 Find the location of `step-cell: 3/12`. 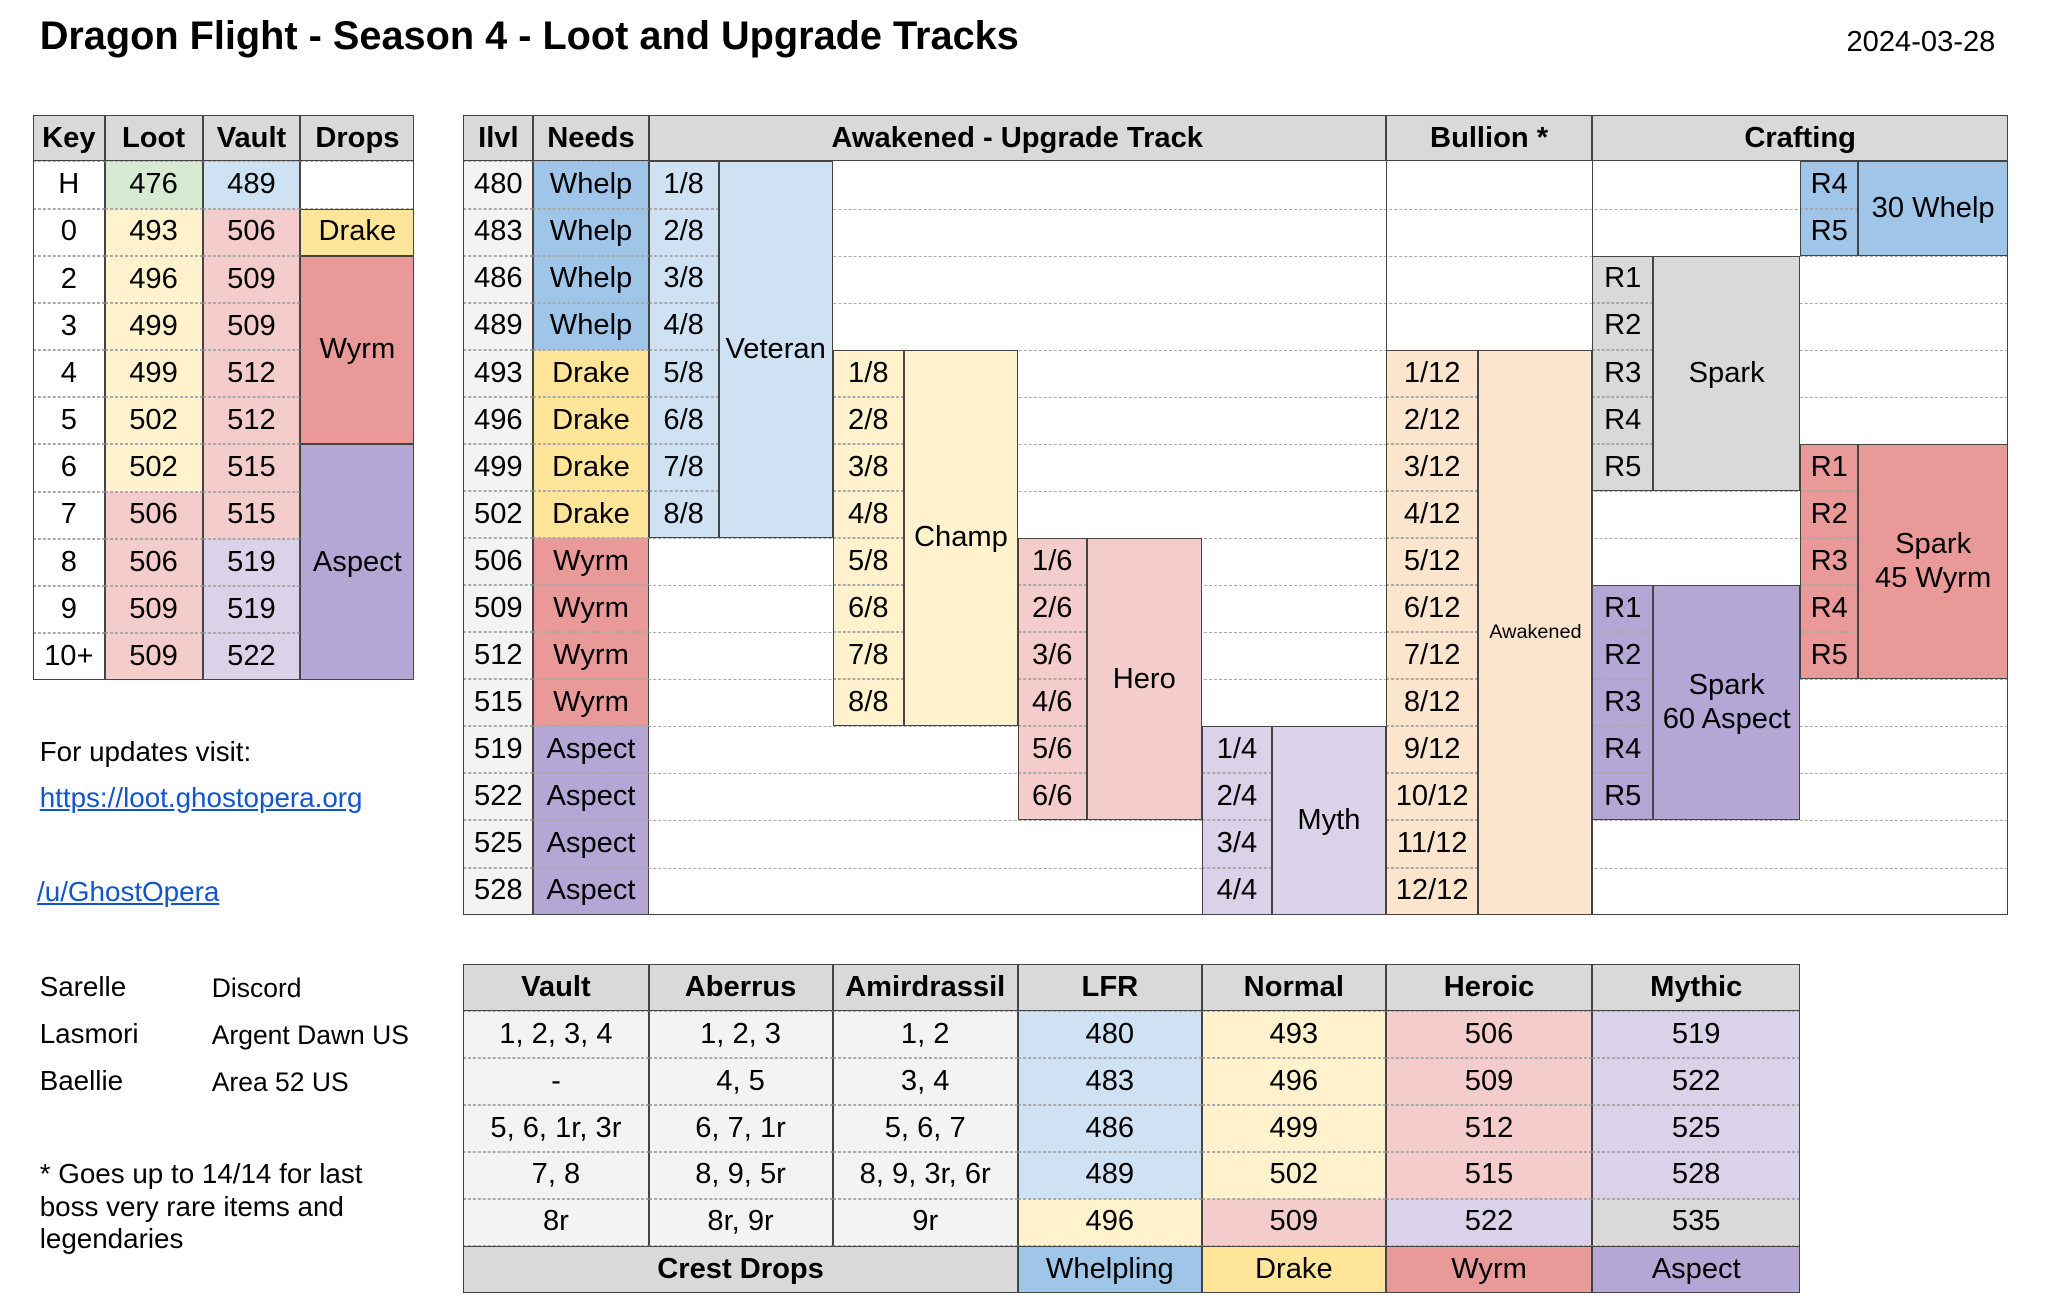

step-cell: 3/12 is located at coordinates (1432, 467).